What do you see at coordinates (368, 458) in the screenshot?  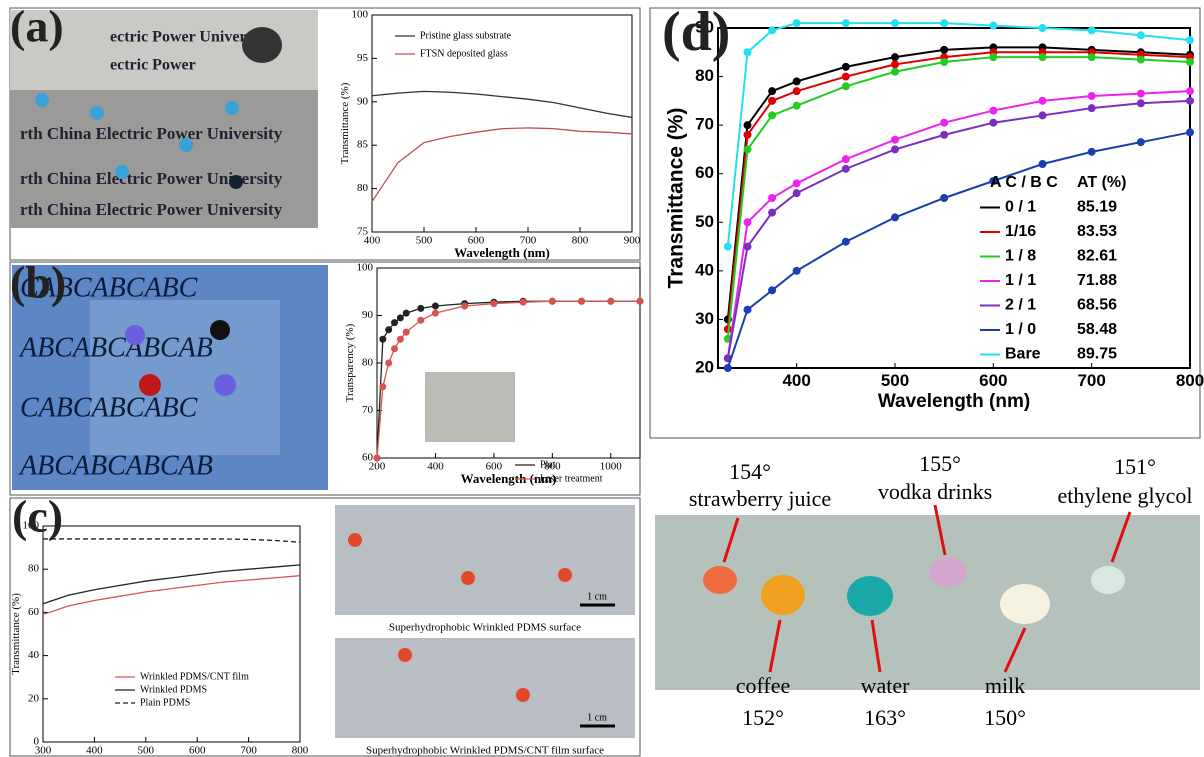 I see `y-tick-label: 60` at bounding box center [368, 458].